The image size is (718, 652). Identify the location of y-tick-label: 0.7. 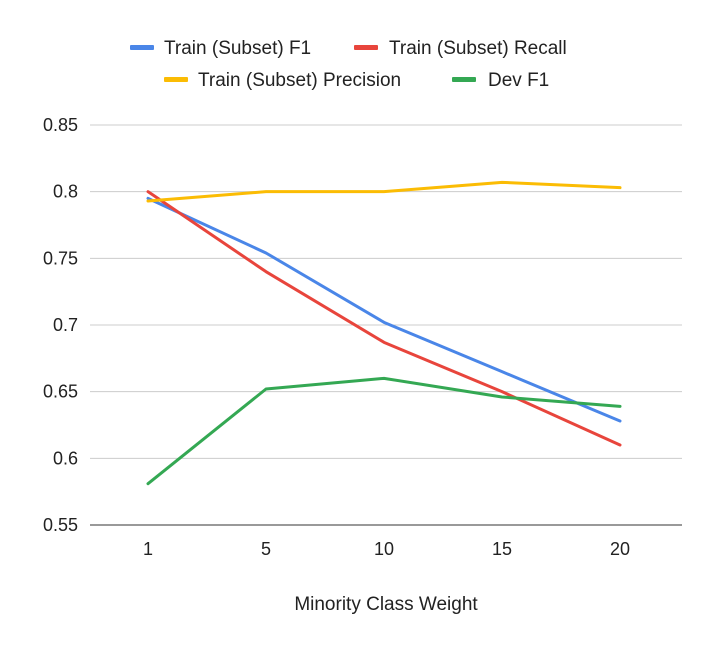
(65, 325).